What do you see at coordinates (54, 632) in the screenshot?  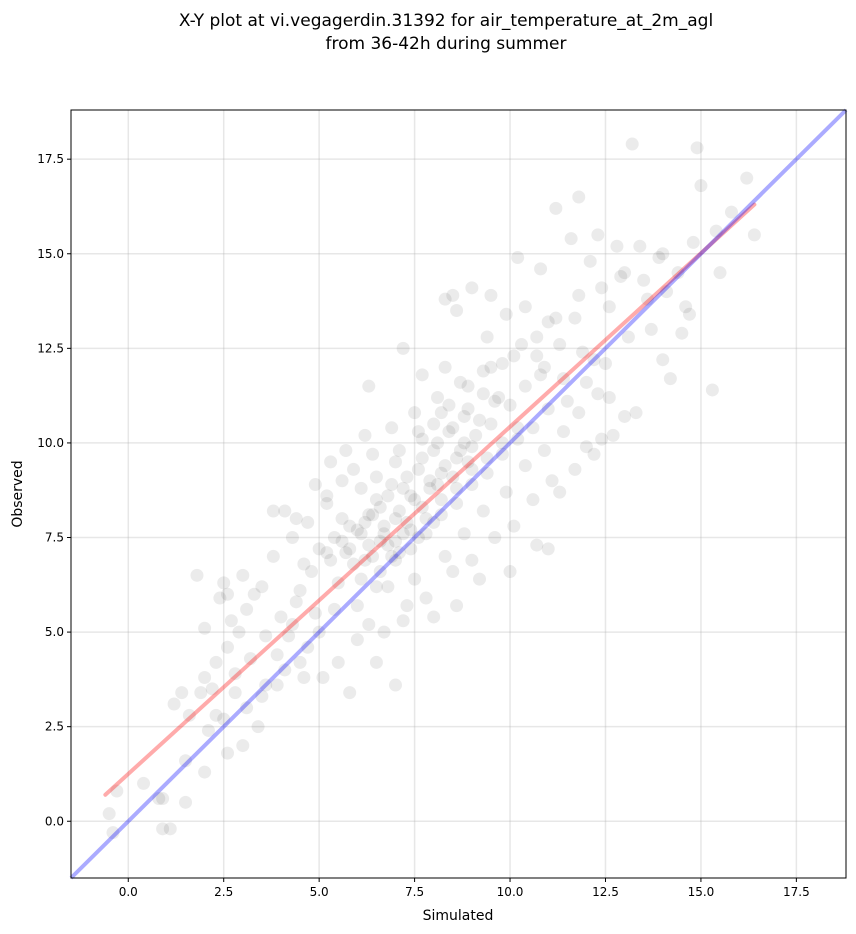 I see `y-tick-label: 5.0` at bounding box center [54, 632].